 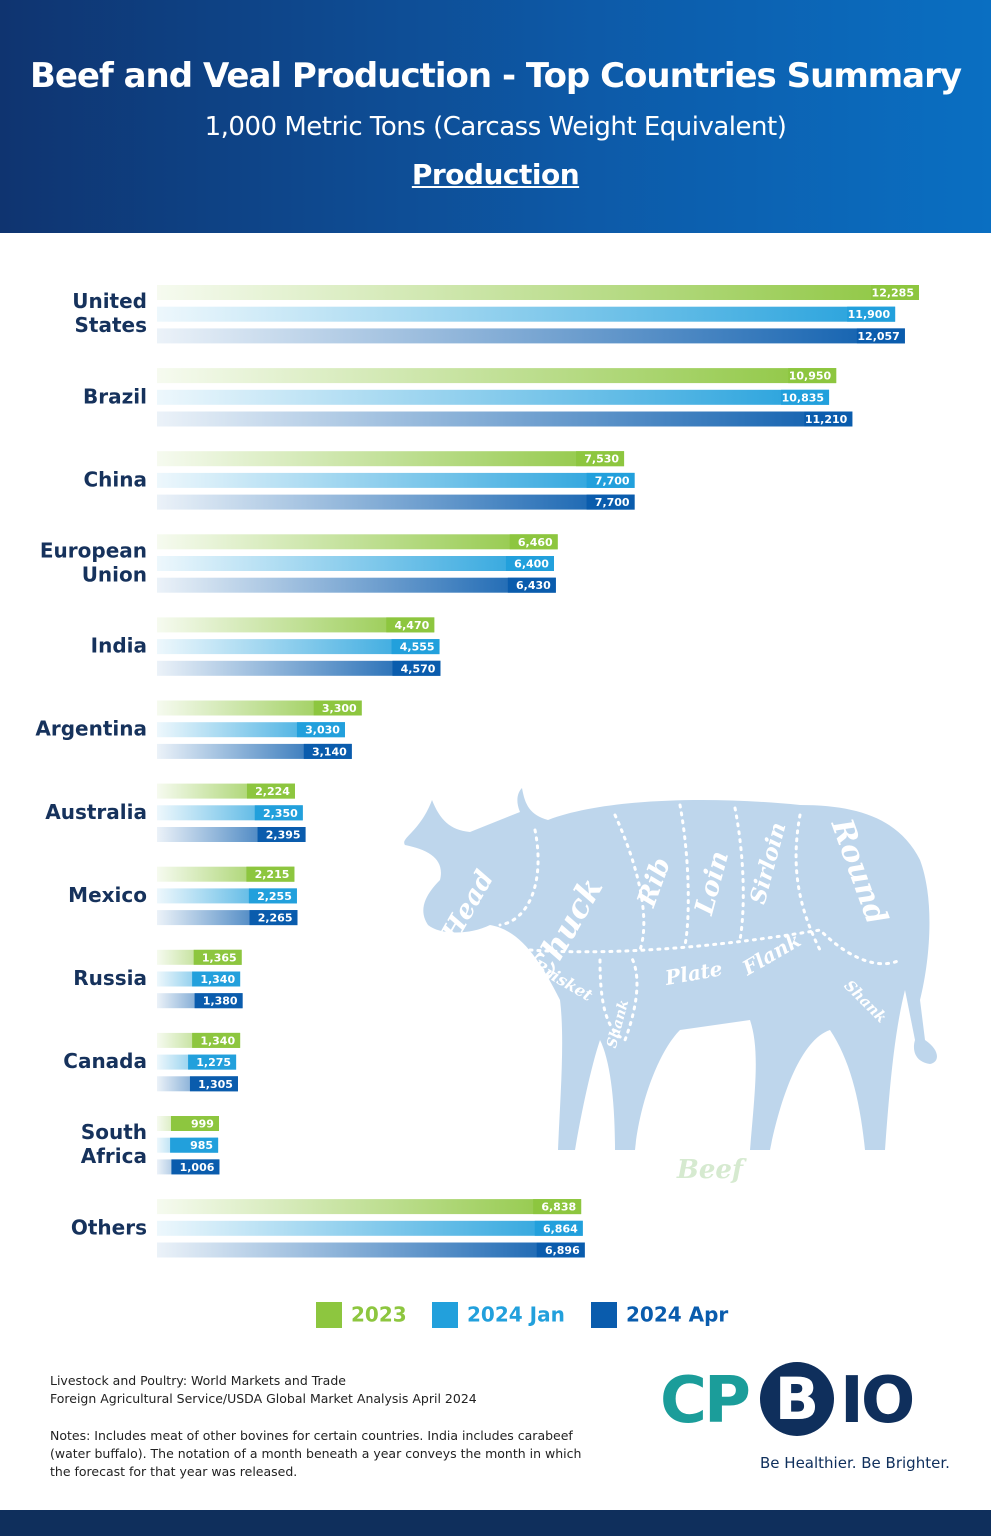 I want to click on logo: CP B IO, so click(x=797, y=1402).